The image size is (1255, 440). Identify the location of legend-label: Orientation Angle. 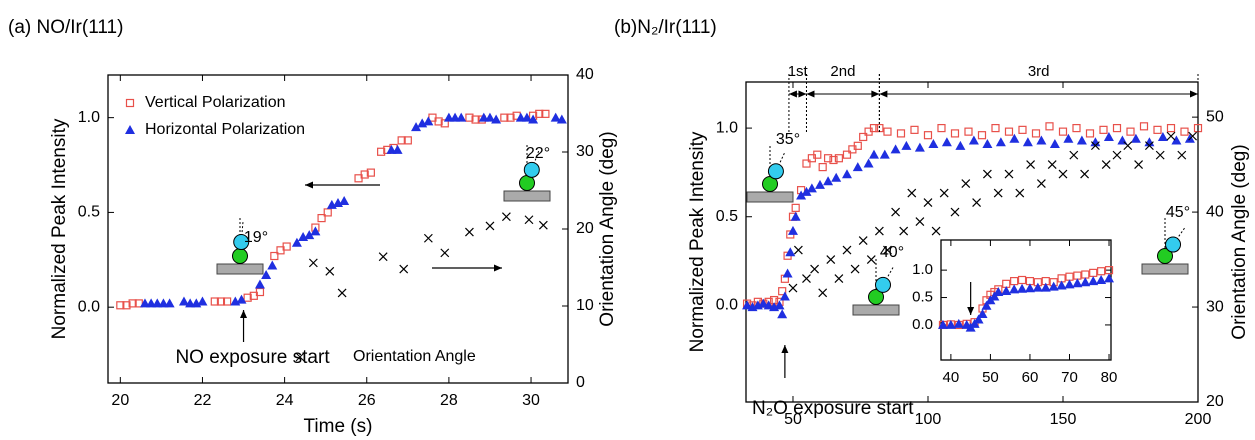
(414, 356).